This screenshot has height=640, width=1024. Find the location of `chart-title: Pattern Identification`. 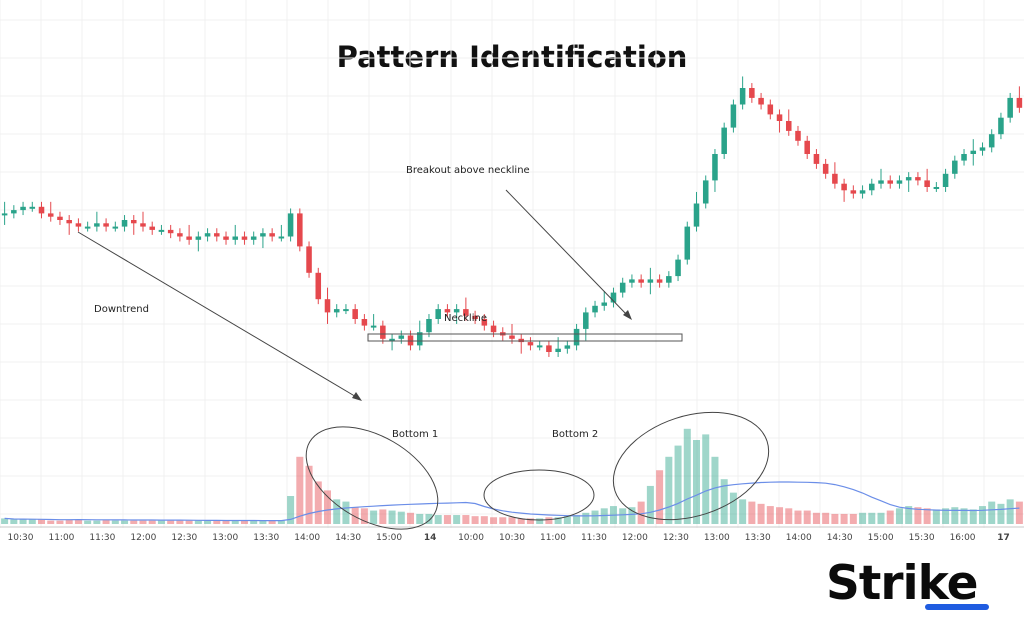

chart-title: Pattern Identification is located at coordinates (512, 57).